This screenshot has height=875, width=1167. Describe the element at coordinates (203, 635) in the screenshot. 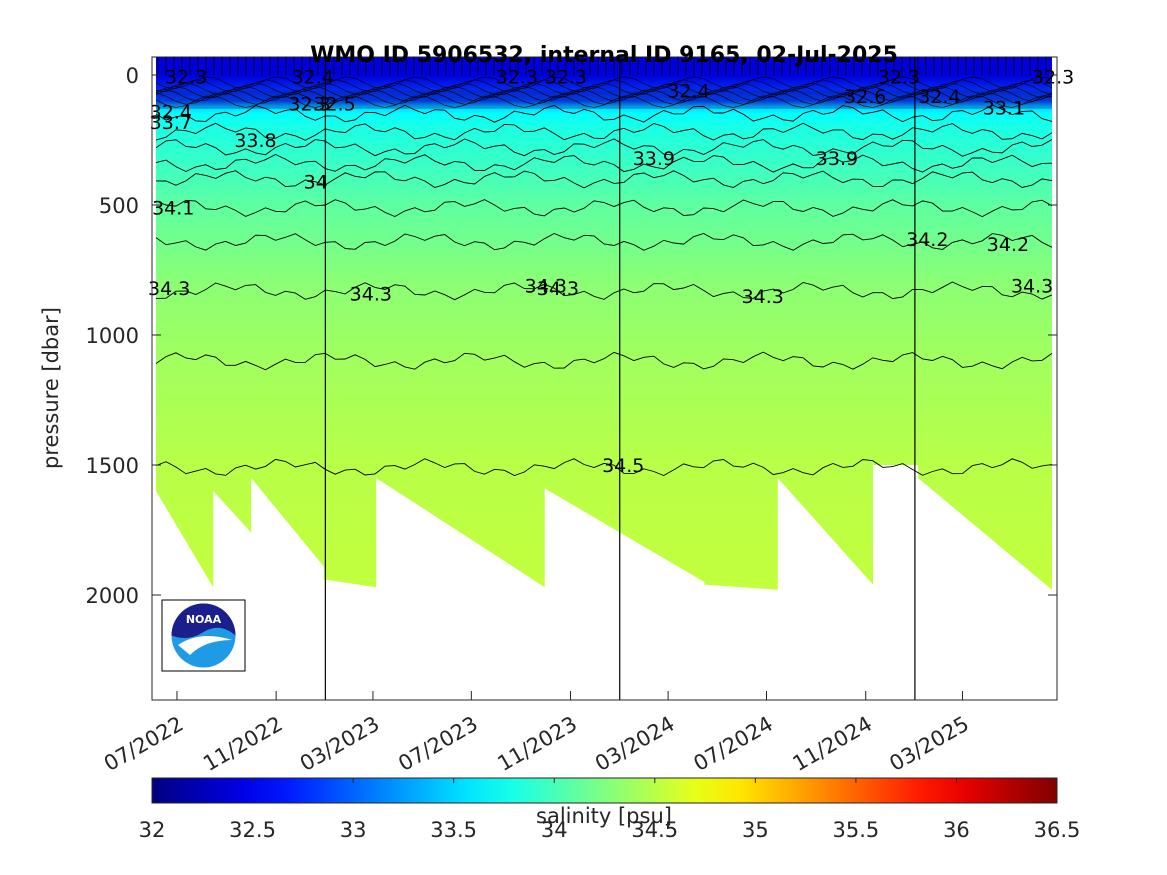

I see `noaa-logo: NOAA` at that location.